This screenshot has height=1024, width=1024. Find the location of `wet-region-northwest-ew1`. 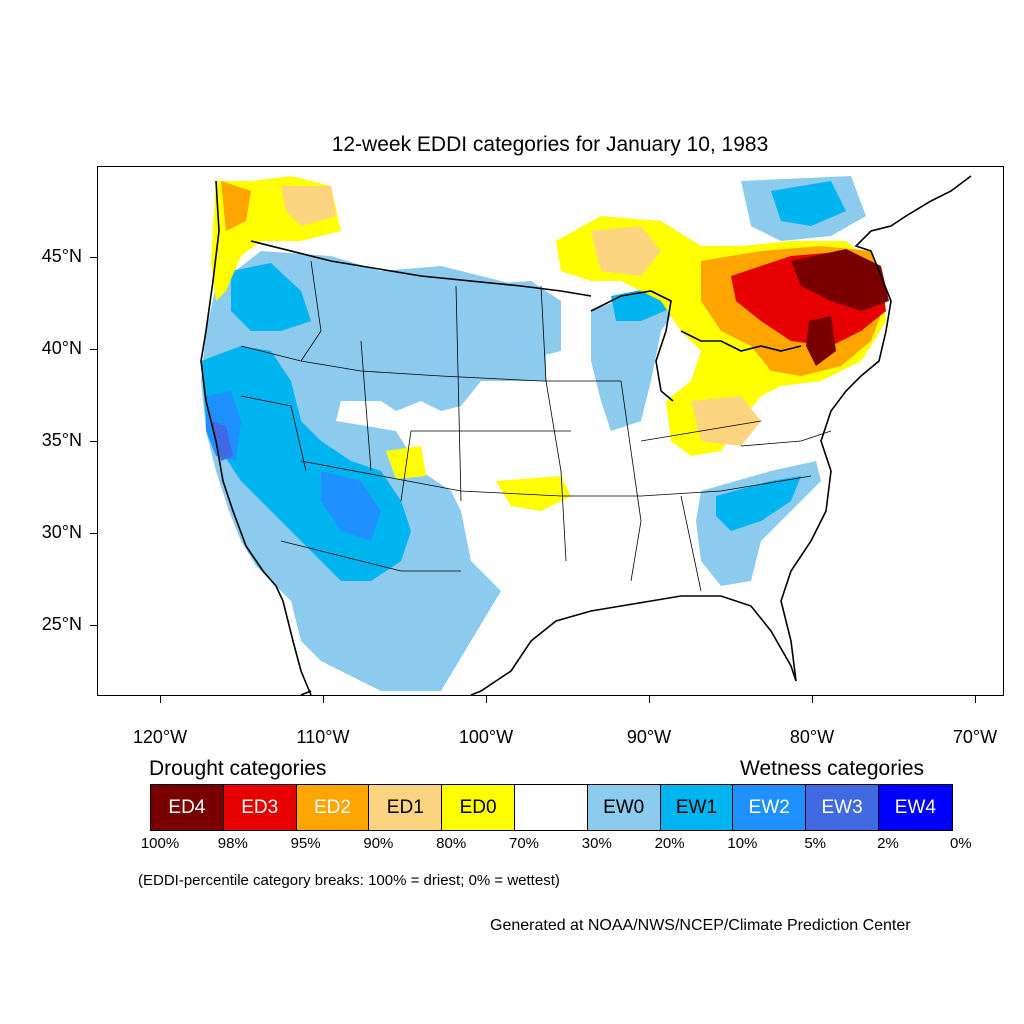

wet-region-northwest-ew1 is located at coordinates (271, 297).